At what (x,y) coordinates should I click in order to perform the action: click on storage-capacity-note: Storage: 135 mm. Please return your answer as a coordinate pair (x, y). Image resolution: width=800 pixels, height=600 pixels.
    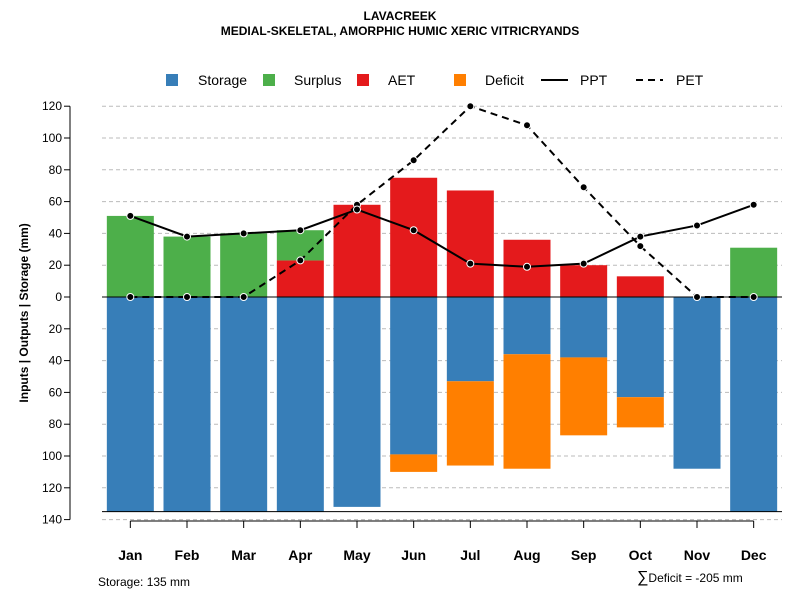
    Looking at the image, I should click on (144, 582).